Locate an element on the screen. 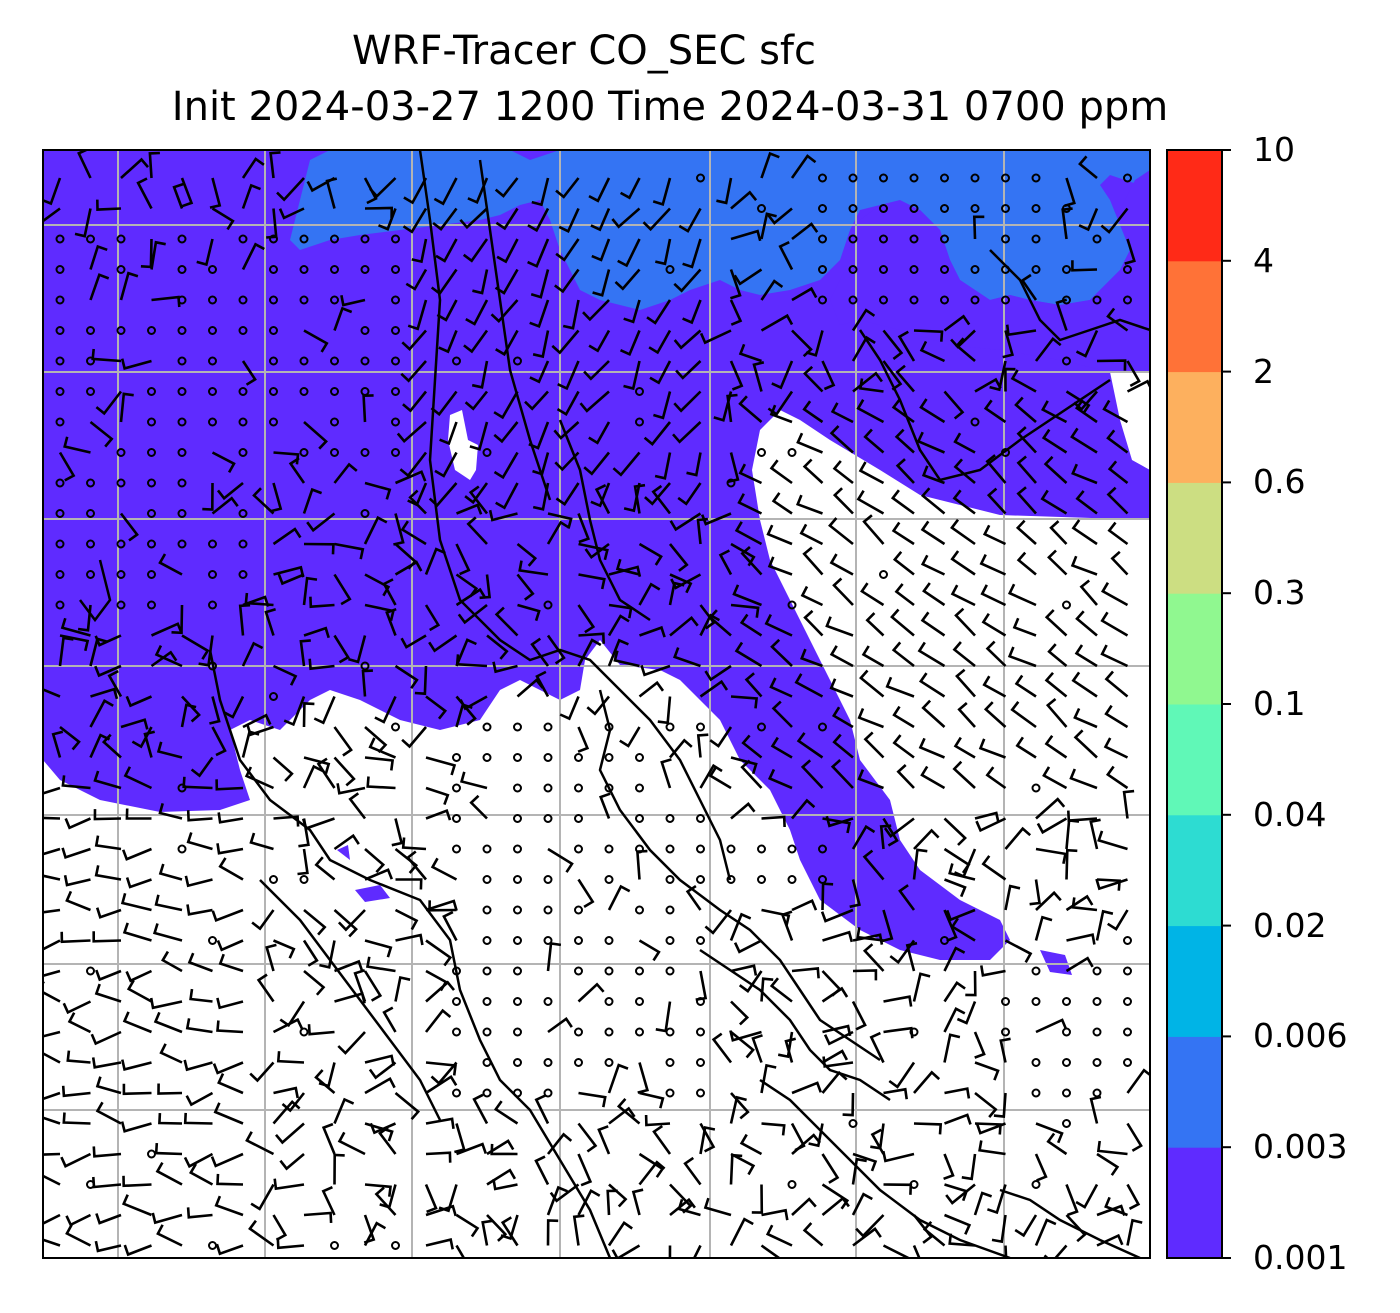 The image size is (1400, 1313). colorbar-tick-label: 0.6 is located at coordinates (1279, 482).